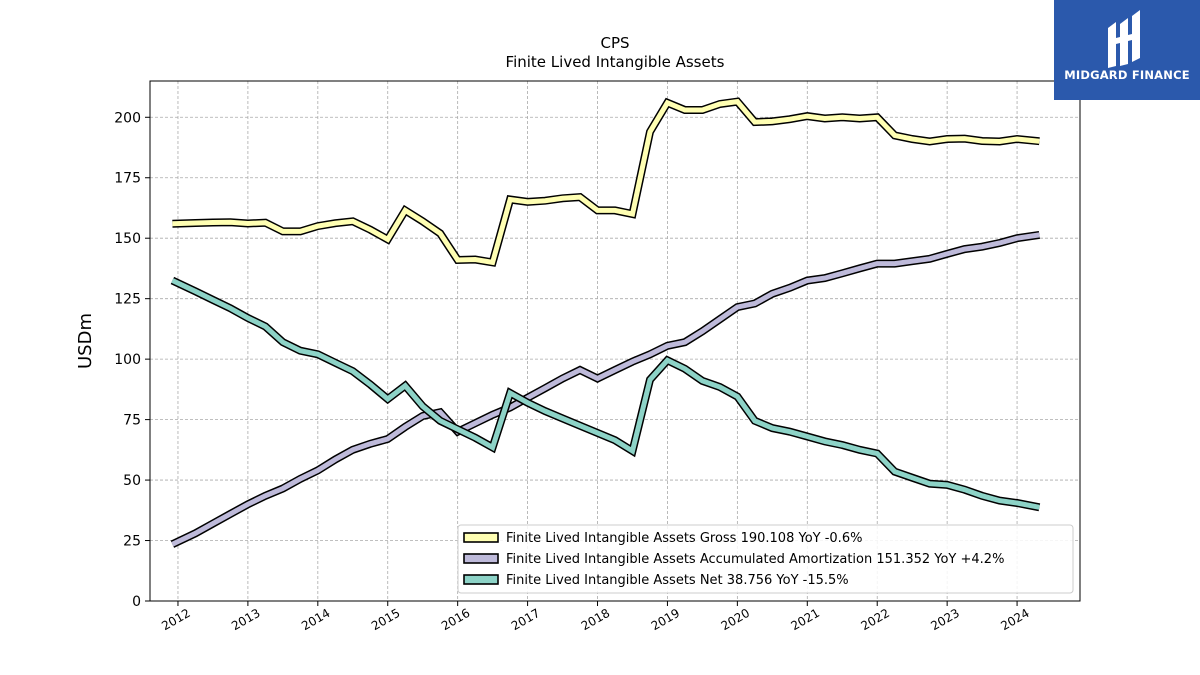 The height and width of the screenshot is (675, 1200). What do you see at coordinates (127, 179) in the screenshot?
I see `y-tick-label: 175` at bounding box center [127, 179].